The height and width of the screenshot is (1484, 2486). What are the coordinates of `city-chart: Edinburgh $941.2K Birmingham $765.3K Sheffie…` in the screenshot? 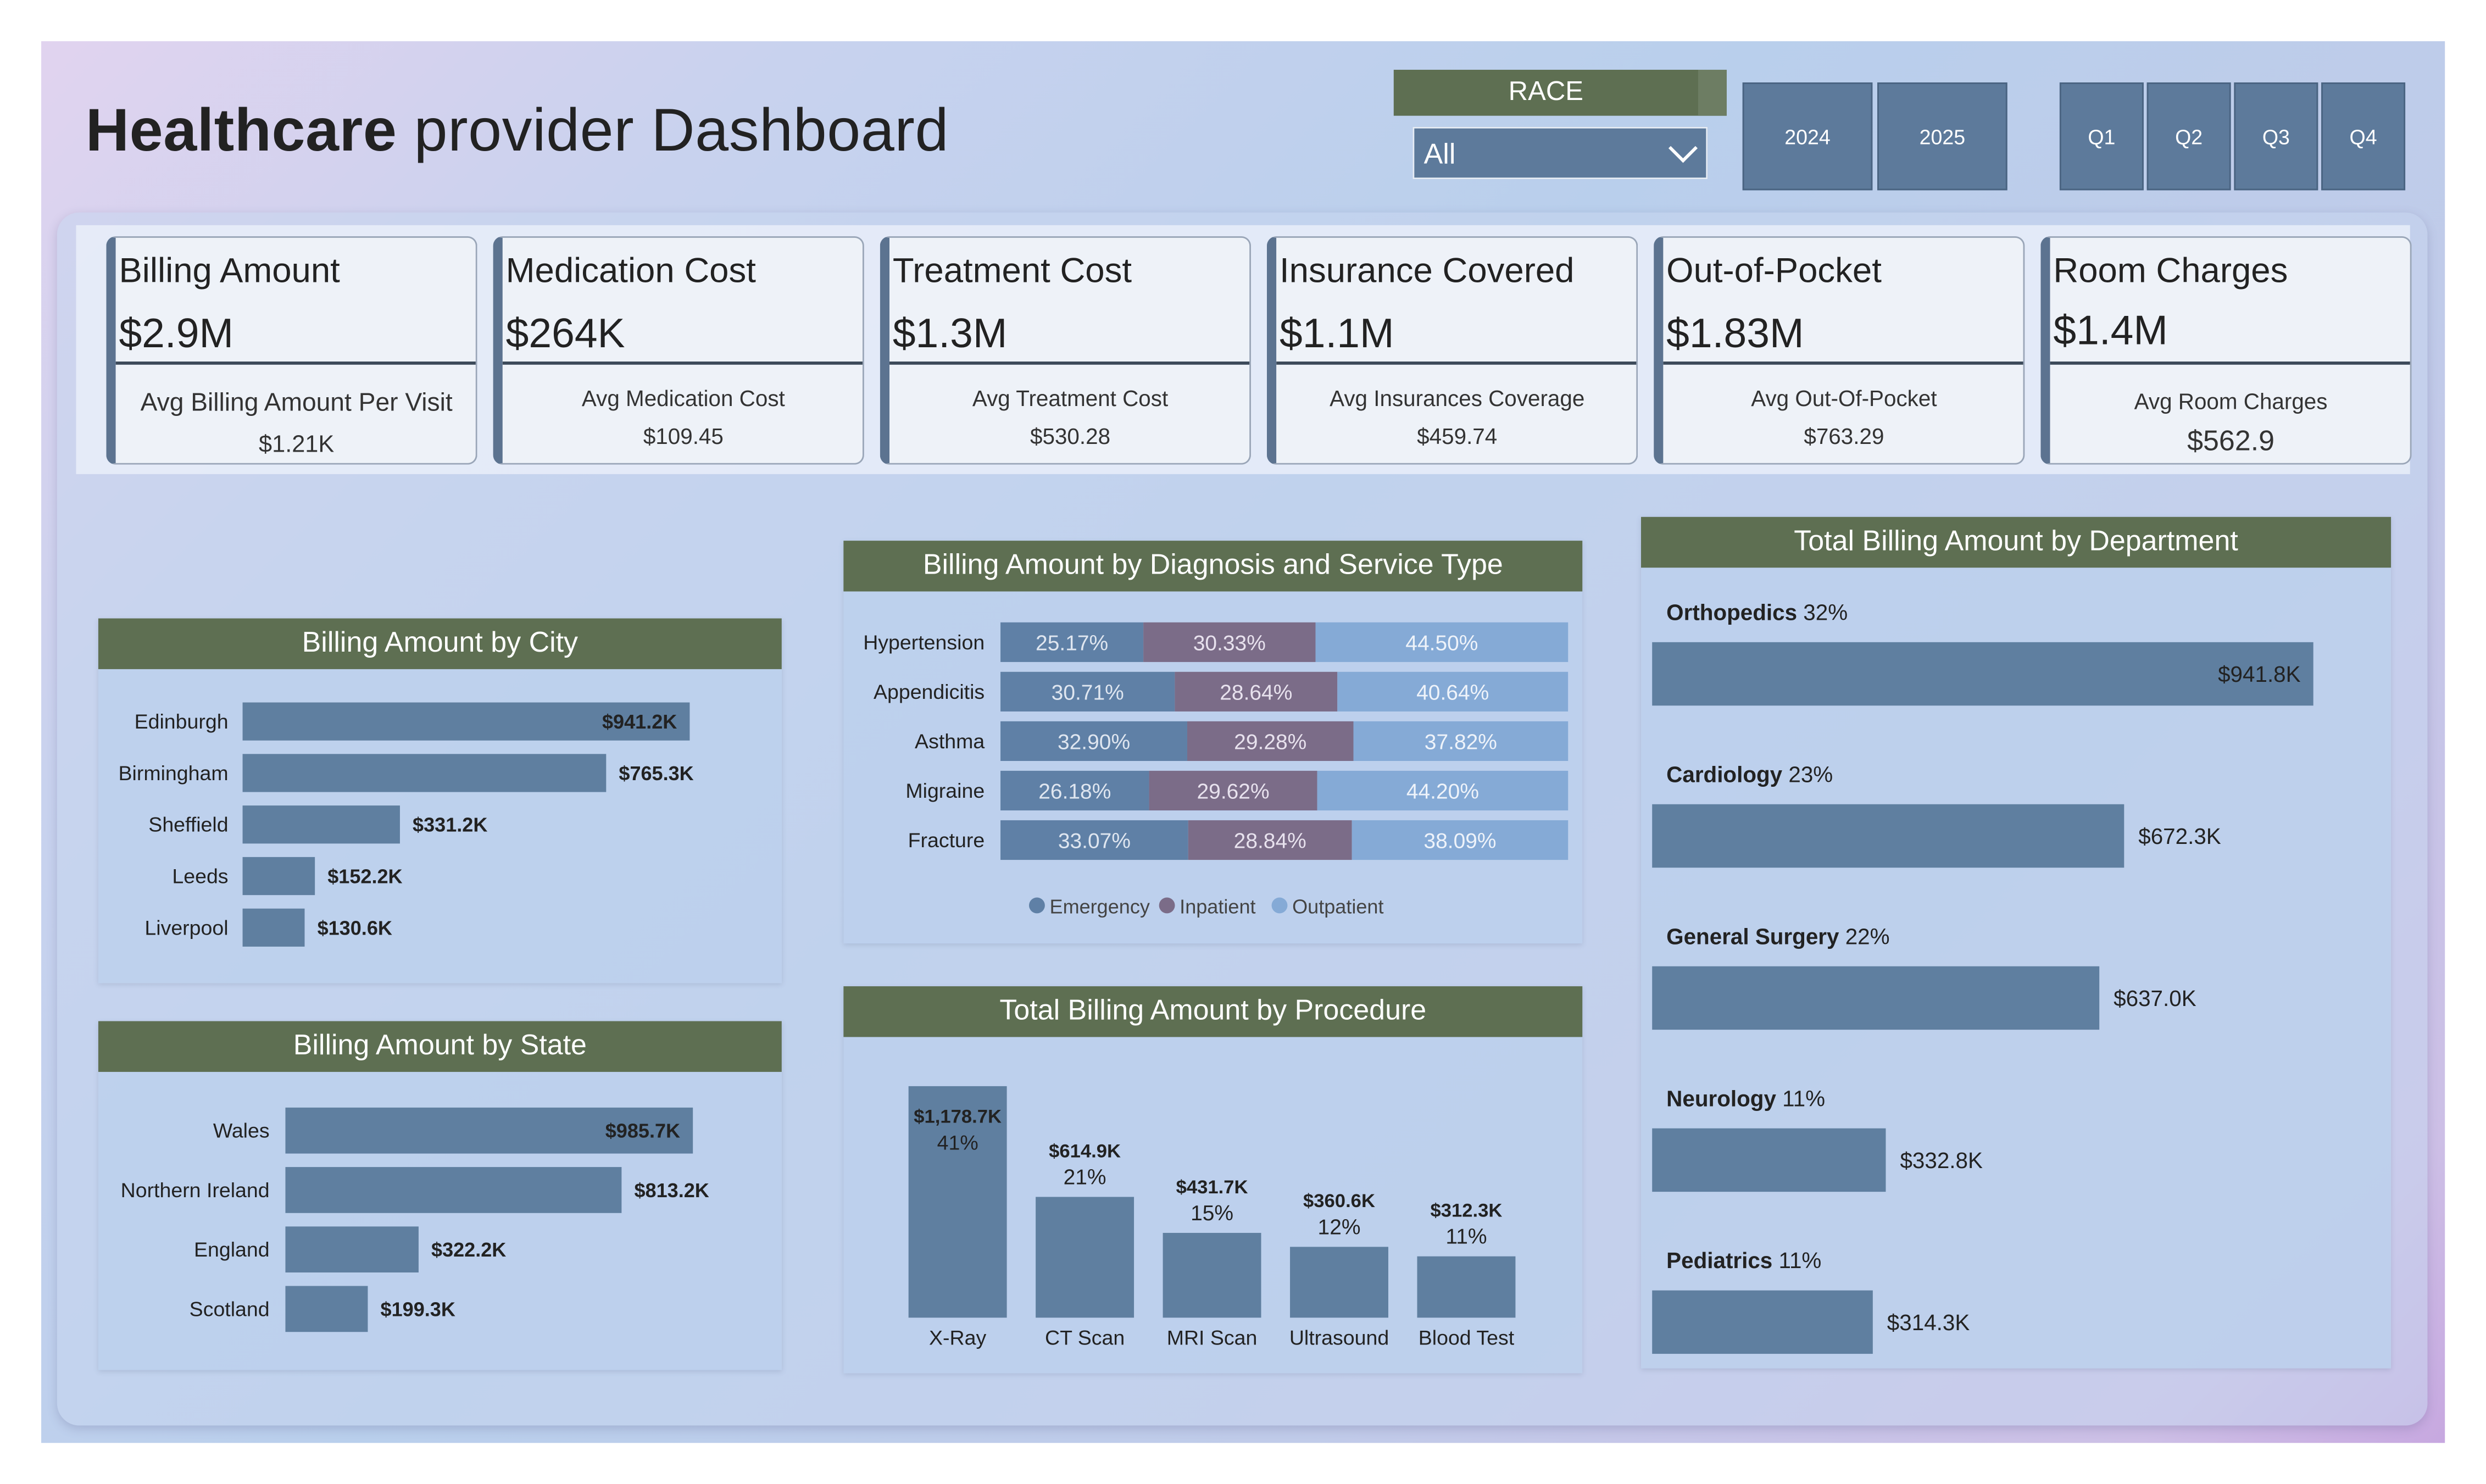 It's located at (406, 824).